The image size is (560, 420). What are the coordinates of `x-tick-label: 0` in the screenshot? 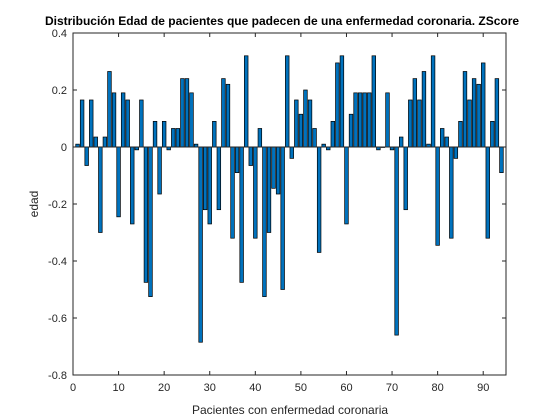 It's located at (73, 388).